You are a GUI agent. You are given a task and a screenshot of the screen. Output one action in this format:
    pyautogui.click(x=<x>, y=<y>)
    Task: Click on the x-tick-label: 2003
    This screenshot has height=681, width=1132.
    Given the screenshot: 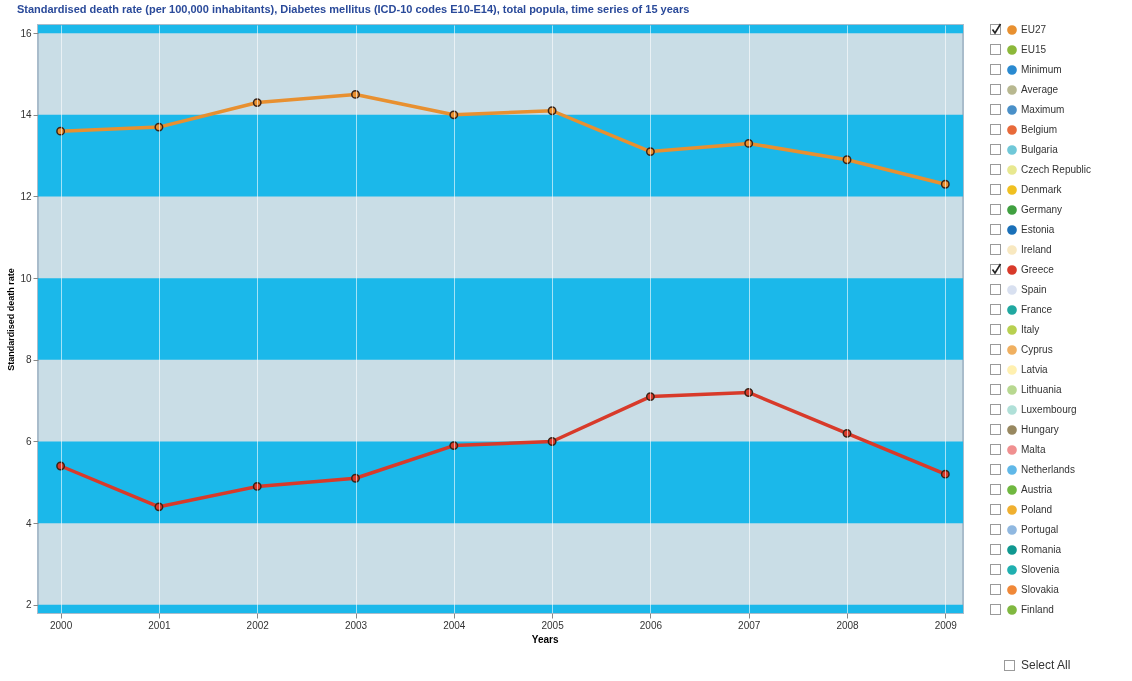 What is the action you would take?
    pyautogui.click(x=356, y=625)
    